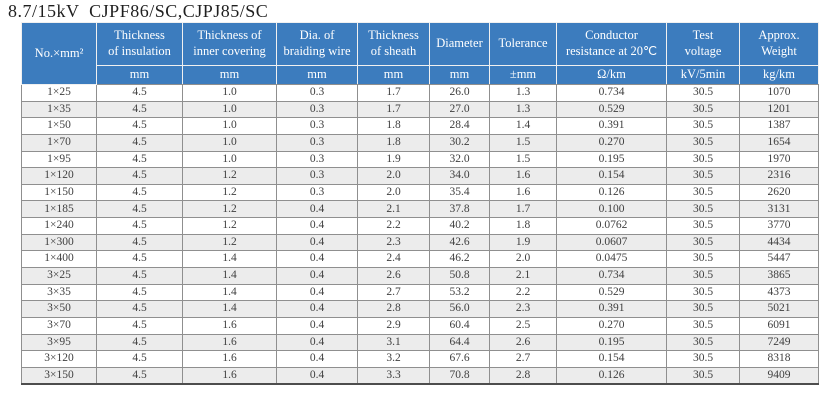 The height and width of the screenshot is (404, 830). Describe the element at coordinates (59, 176) in the screenshot. I see `spec-size-cell: 1×120` at that location.